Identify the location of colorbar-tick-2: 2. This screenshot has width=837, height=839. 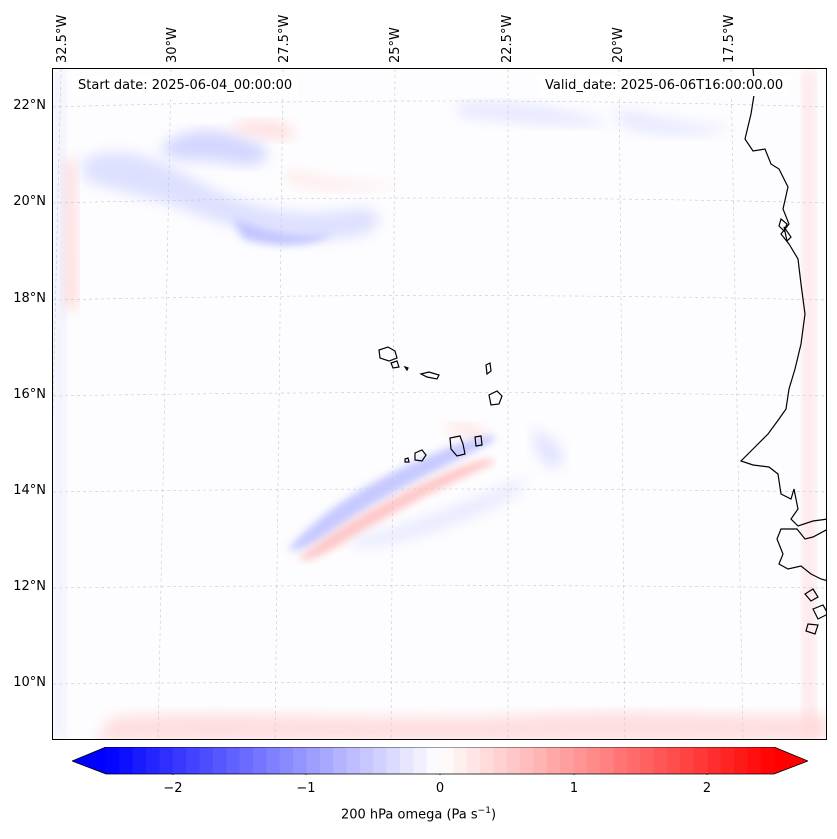
(707, 788).